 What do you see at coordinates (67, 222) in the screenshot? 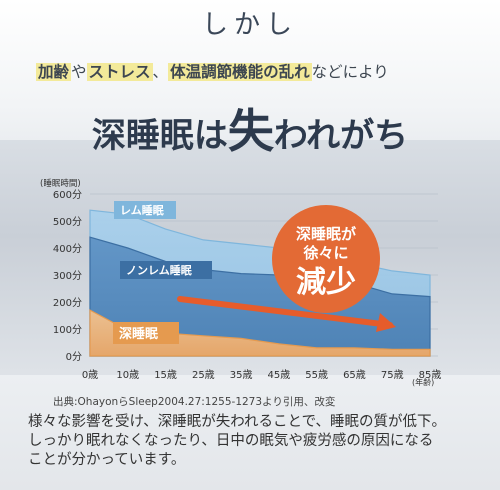
I see `y-tick-label: 500分` at bounding box center [67, 222].